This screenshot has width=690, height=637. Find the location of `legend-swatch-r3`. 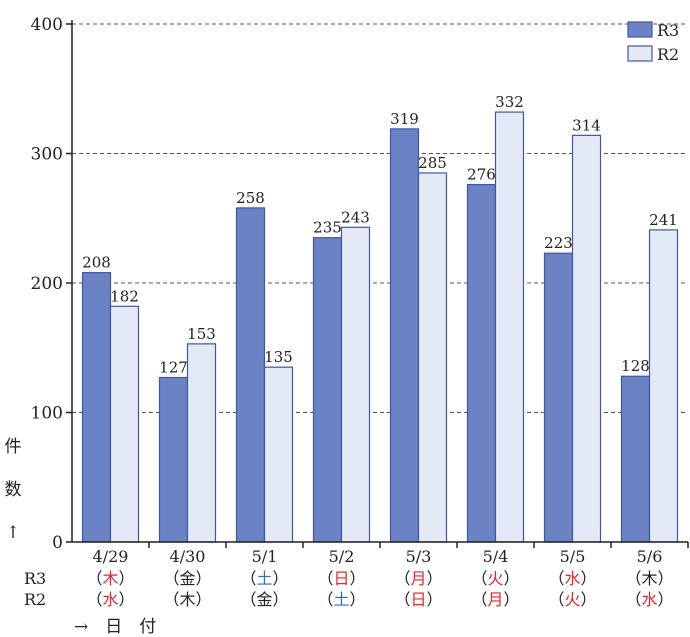

legend-swatch-r3 is located at coordinates (640, 29).